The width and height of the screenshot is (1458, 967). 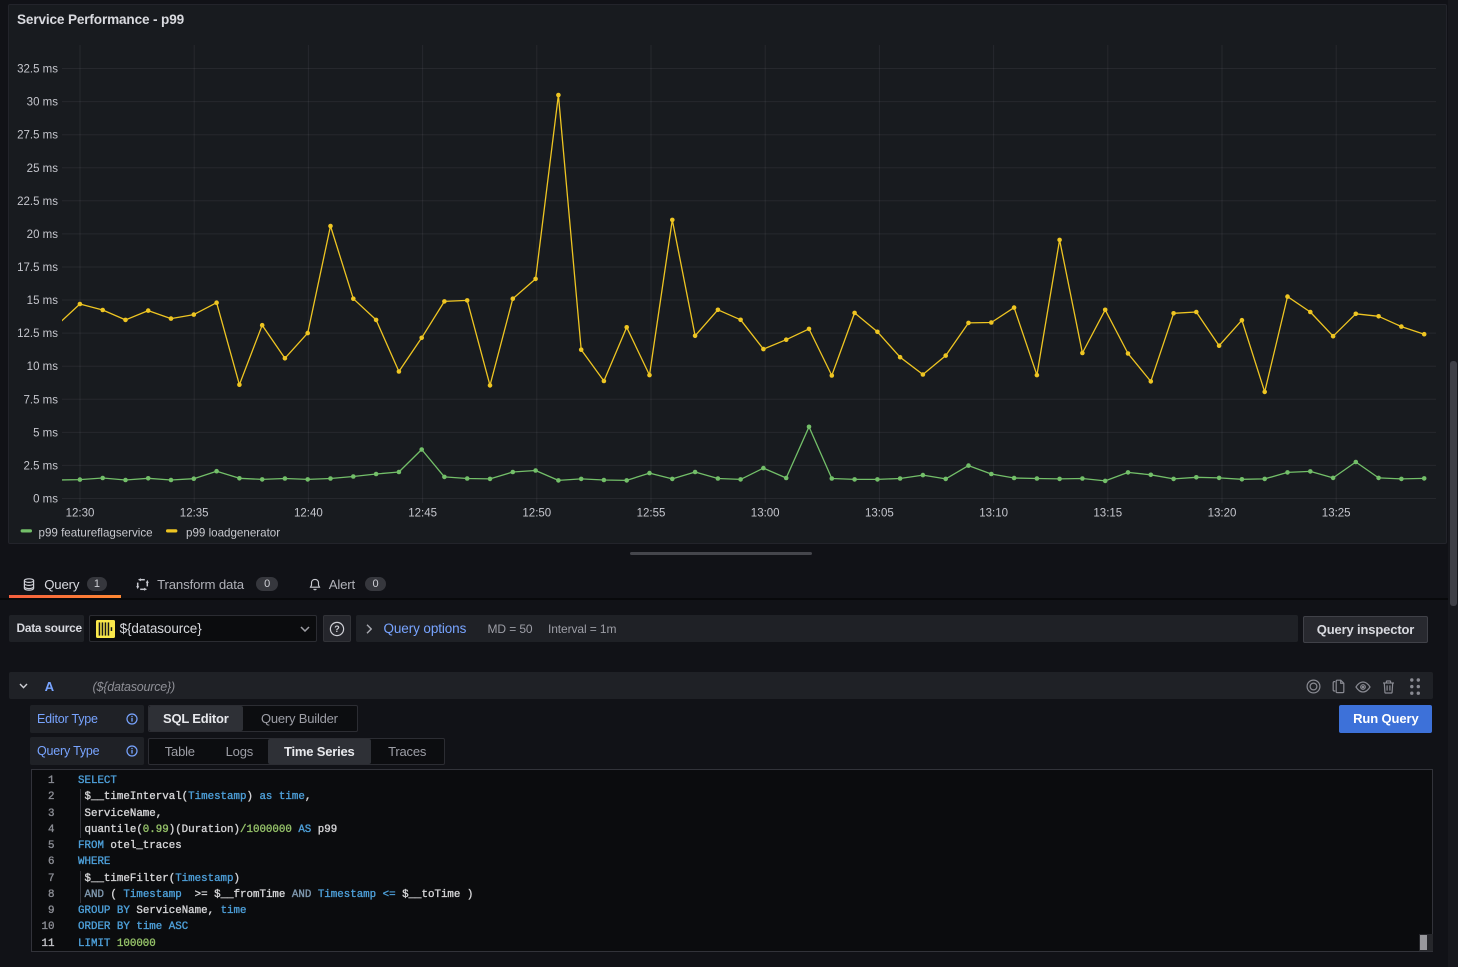 What do you see at coordinates (96, 532) in the screenshot?
I see `svg-text: p99 featureflagservice` at bounding box center [96, 532].